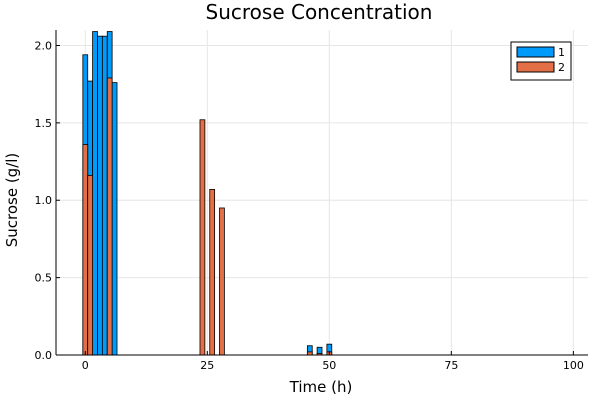 The image size is (600, 404). I want to click on x-tick-label: 0, so click(85, 365).